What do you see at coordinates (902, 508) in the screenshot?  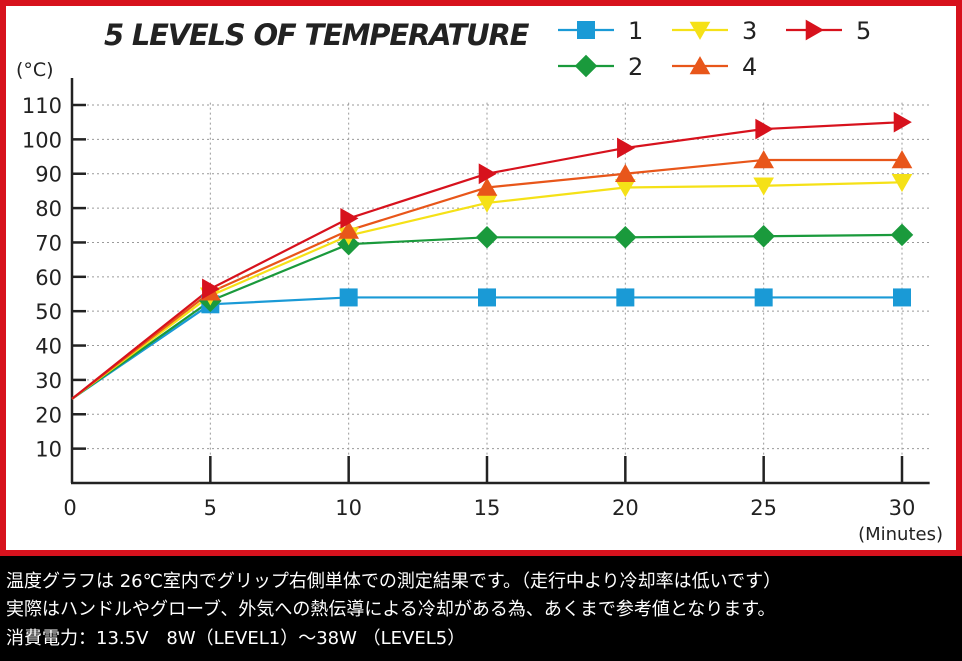 I see `x-tick-label: 30` at bounding box center [902, 508].